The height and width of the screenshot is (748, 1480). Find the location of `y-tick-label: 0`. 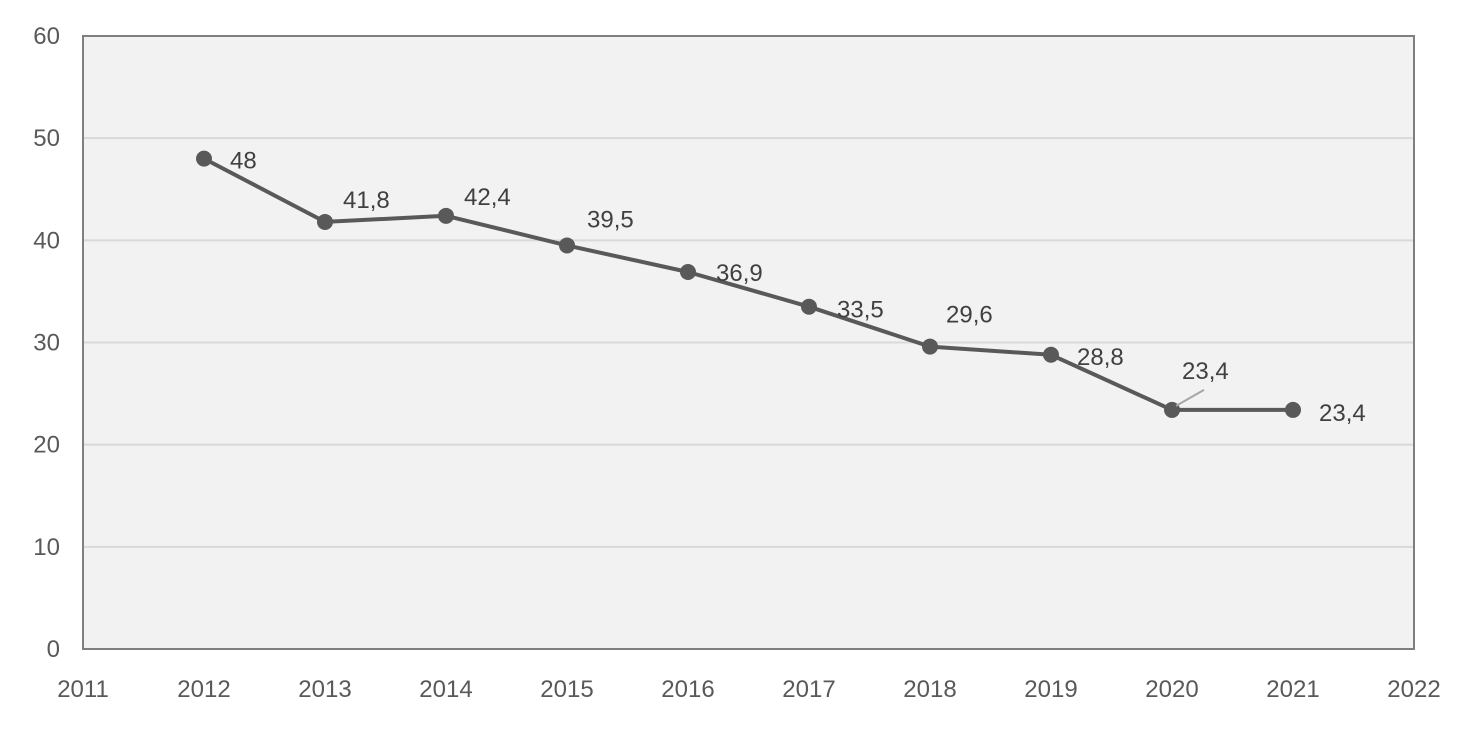

y-tick-label: 0 is located at coordinates (53, 649).